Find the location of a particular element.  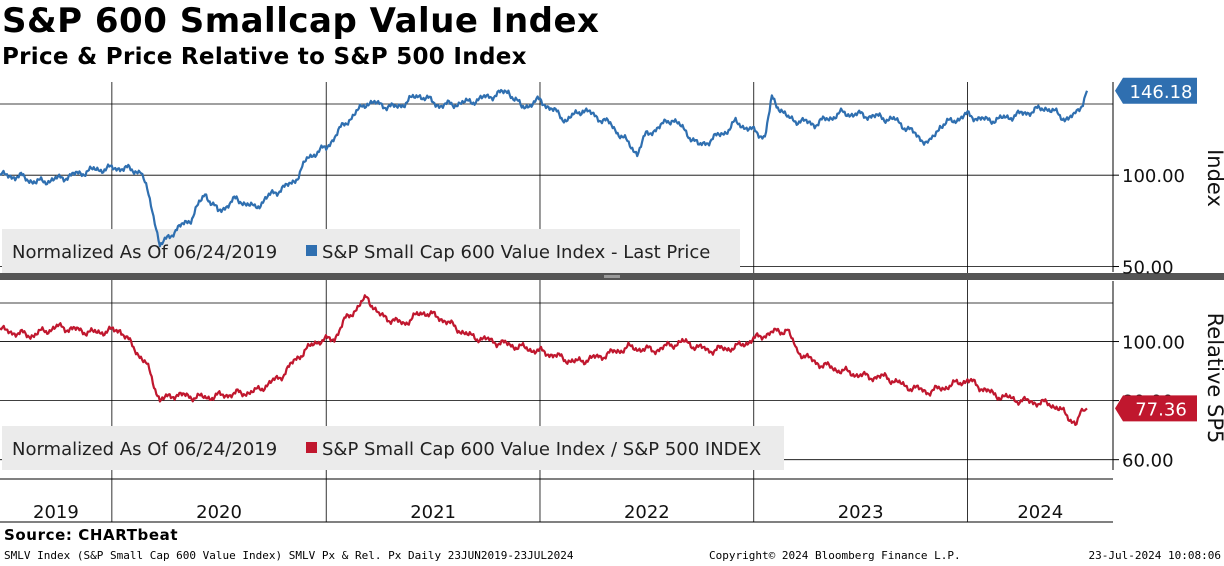

year-label-2020: 2020 is located at coordinates (219, 512).